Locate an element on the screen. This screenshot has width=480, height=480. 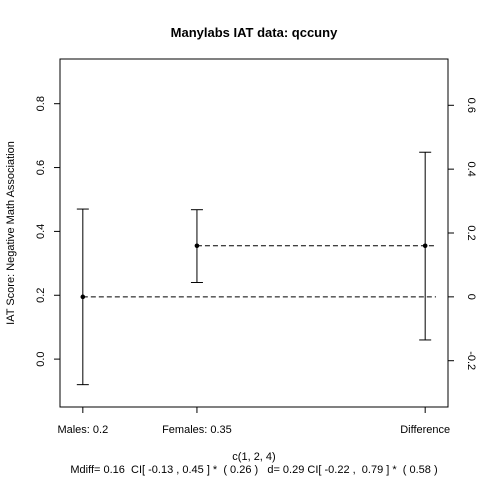
left-axis: 0.0 0.2 0.4 0.6 0.8 is located at coordinates (47, 231).